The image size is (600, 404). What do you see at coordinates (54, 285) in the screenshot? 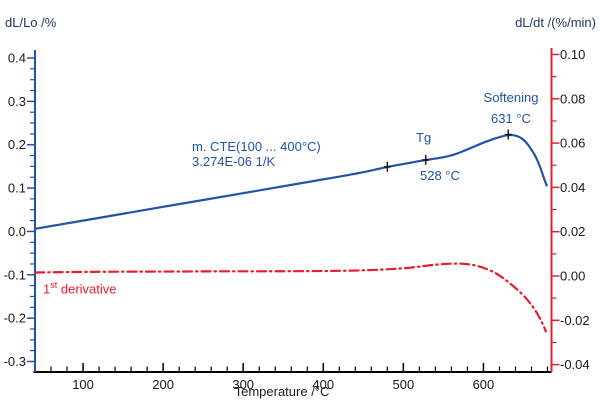
I see `derivative-label-ordinal: st` at bounding box center [54, 285].